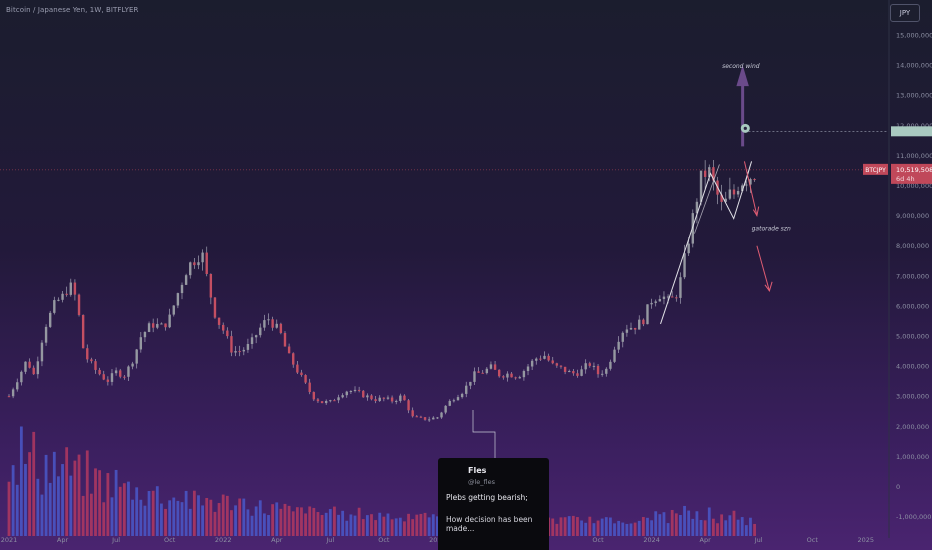  What do you see at coordinates (914, 156) in the screenshot?
I see `y-tick-label: 11,000,000` at bounding box center [914, 156].